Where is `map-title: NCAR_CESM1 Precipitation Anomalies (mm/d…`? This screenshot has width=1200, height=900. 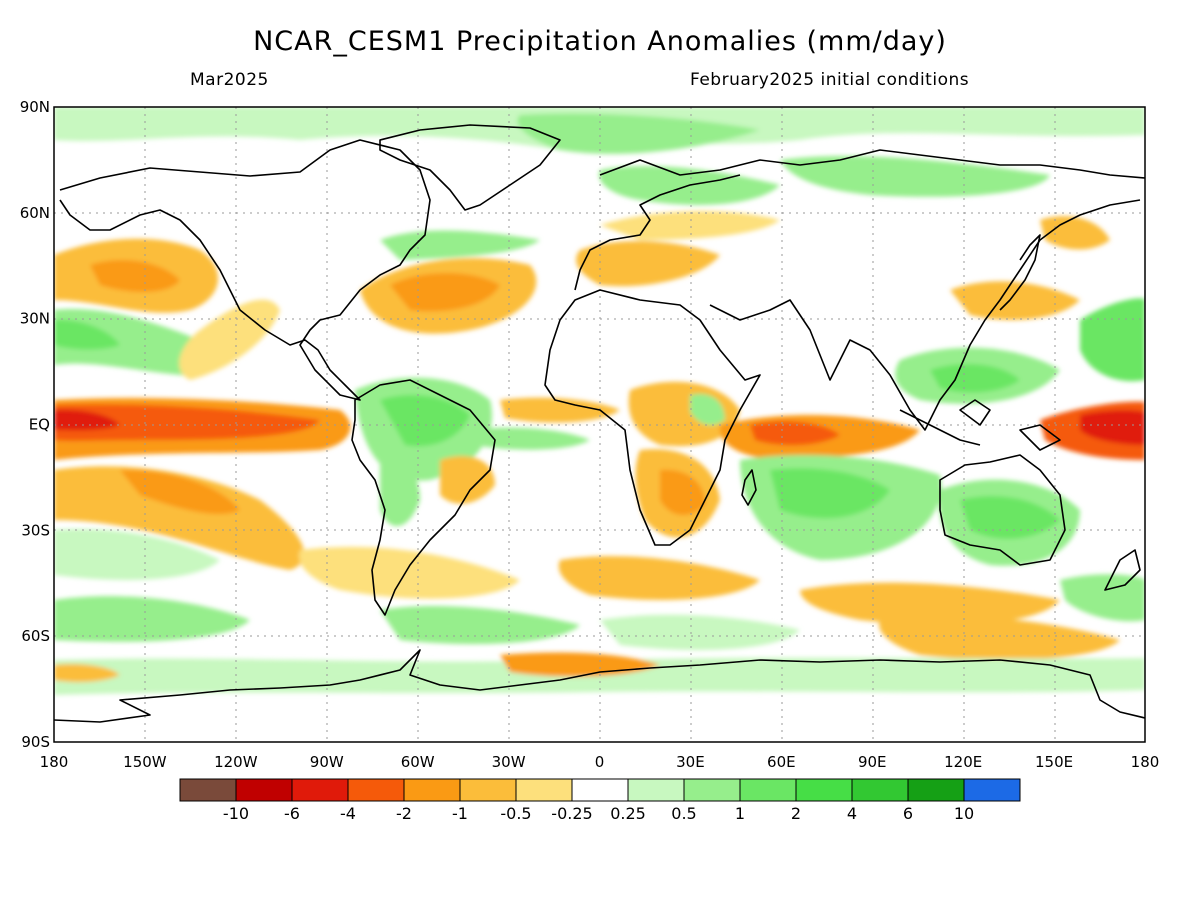
map-title: NCAR_CESM1 Precipitation Anomalies (mm/d… is located at coordinates (600, 41).